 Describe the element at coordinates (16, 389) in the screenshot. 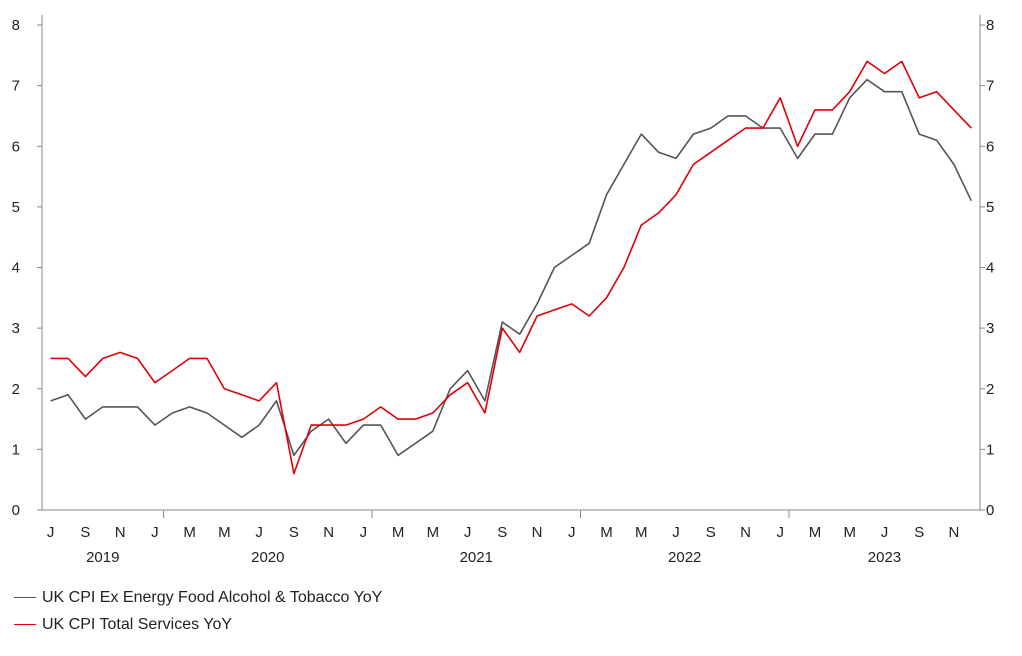

I see `y-tick-label-left: 2` at that location.